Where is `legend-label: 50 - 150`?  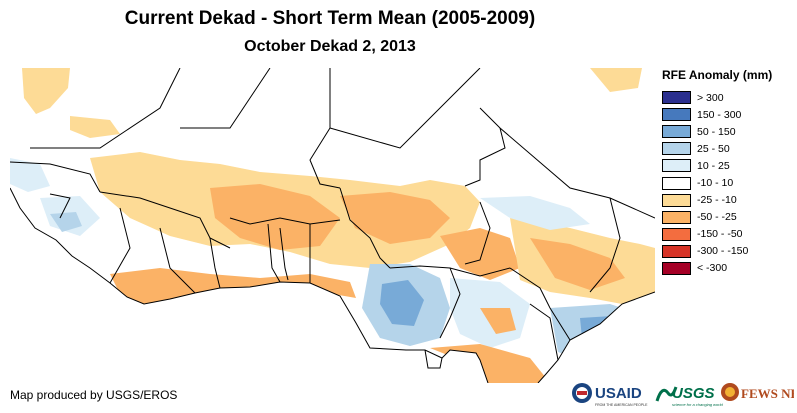 legend-label: 50 - 150 is located at coordinates (716, 131).